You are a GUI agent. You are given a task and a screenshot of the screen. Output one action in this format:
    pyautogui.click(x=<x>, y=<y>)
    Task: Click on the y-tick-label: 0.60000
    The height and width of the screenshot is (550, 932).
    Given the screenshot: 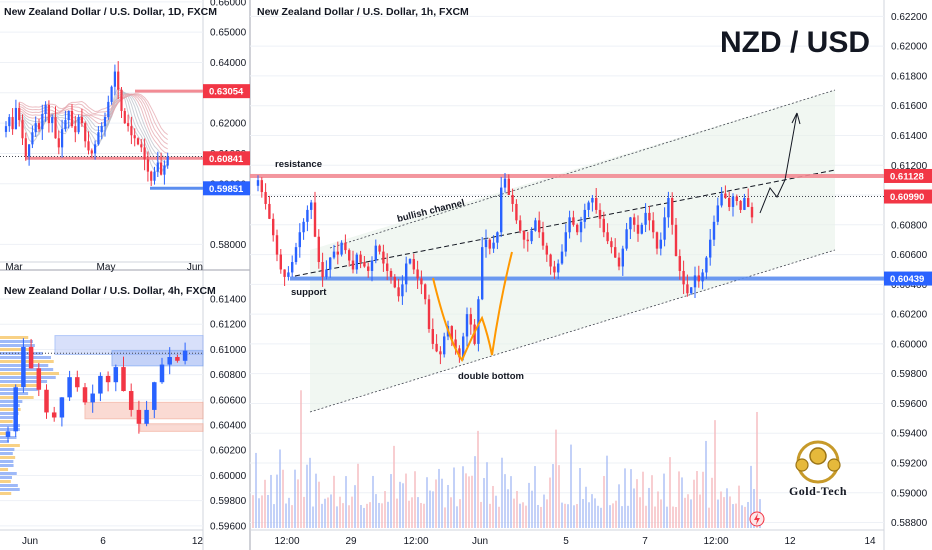 What is the action you would take?
    pyautogui.click(x=909, y=344)
    